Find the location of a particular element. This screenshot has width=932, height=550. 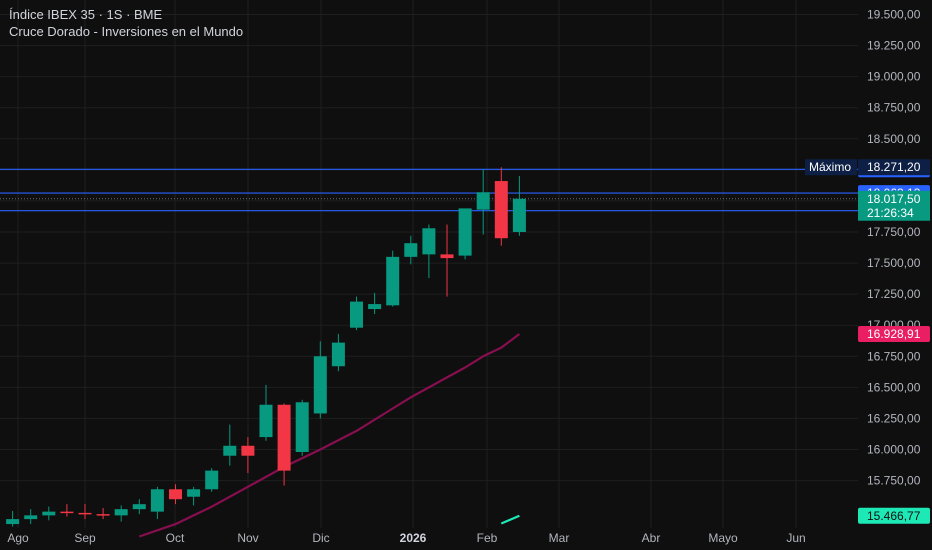

sma-slow-label-bg is located at coordinates (894, 515).